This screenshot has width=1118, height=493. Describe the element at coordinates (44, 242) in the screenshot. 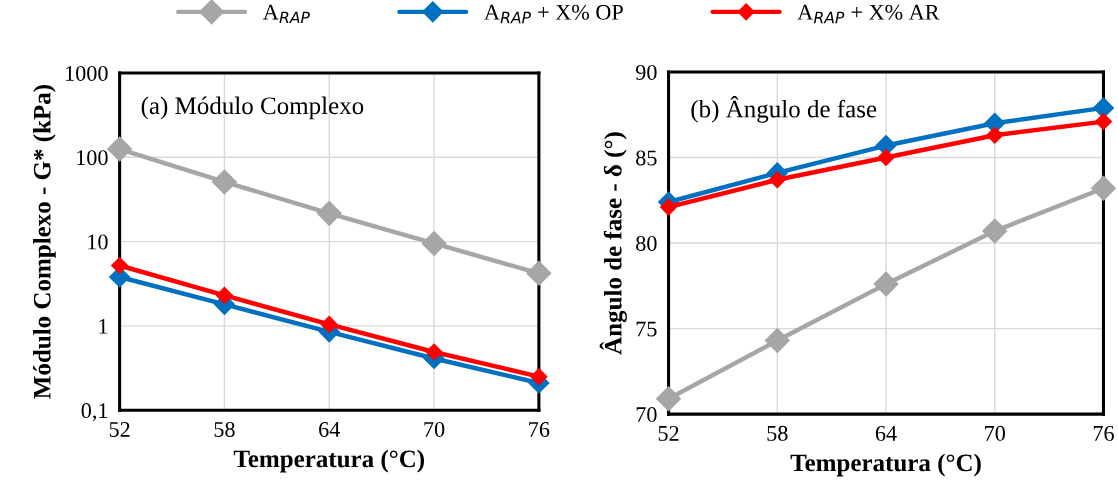

I see `y-axis-title: Módulo Complexo - G* (kPa)` at that location.